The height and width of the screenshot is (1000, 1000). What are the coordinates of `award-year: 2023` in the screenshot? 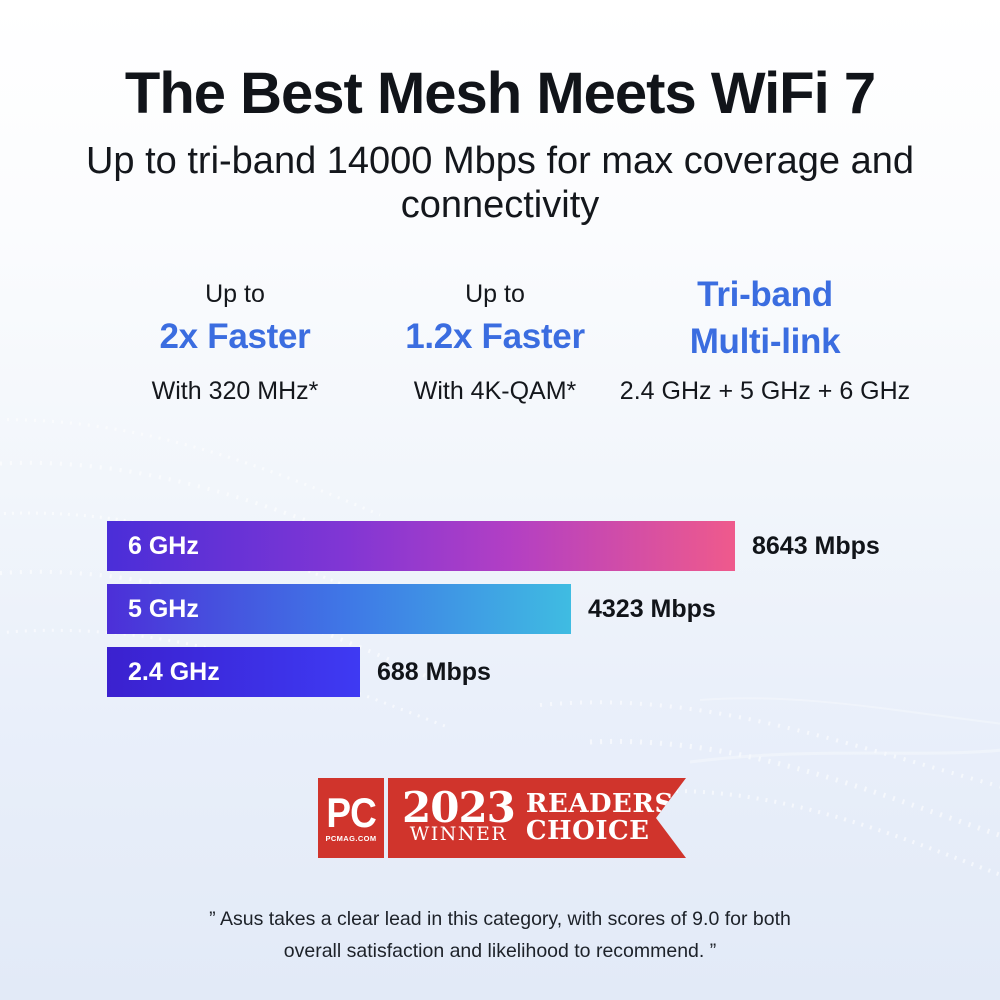 It's located at (458, 807).